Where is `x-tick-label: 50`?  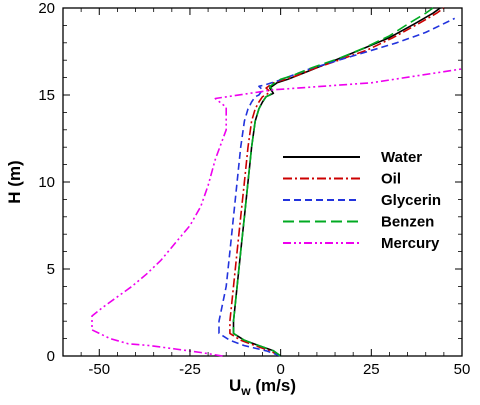 x-tick-label: 50 is located at coordinates (462, 369).